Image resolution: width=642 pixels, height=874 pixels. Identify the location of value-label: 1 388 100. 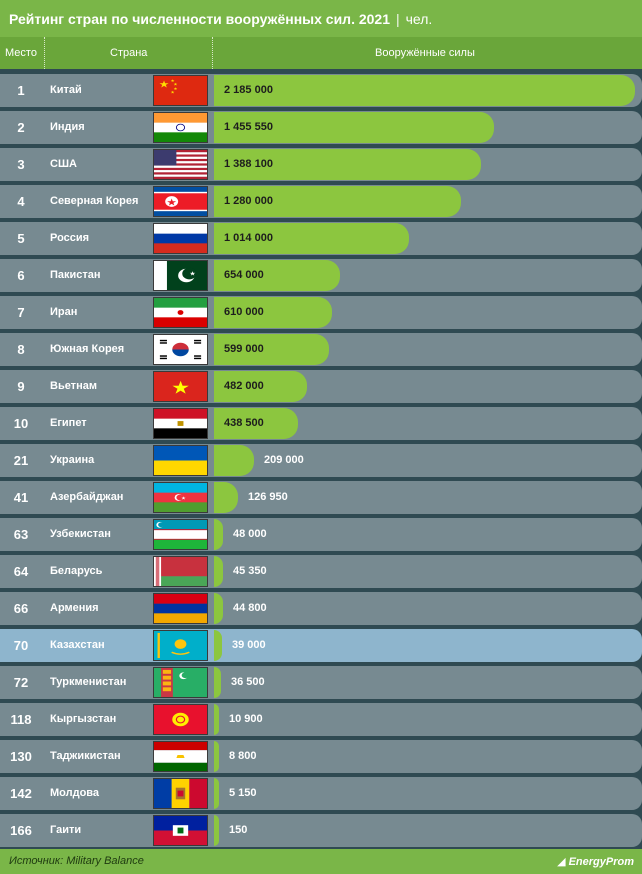
(248, 164).